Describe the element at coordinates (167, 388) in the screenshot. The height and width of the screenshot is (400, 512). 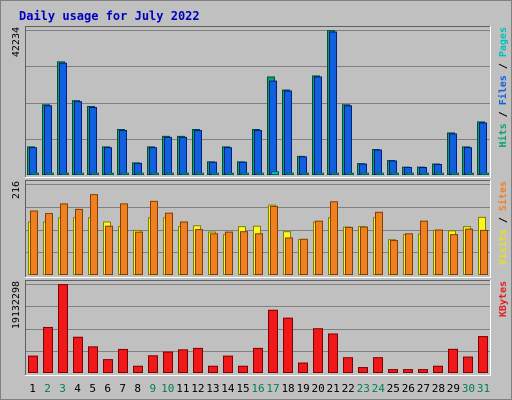
I see `x-tick-label: 10` at that location.